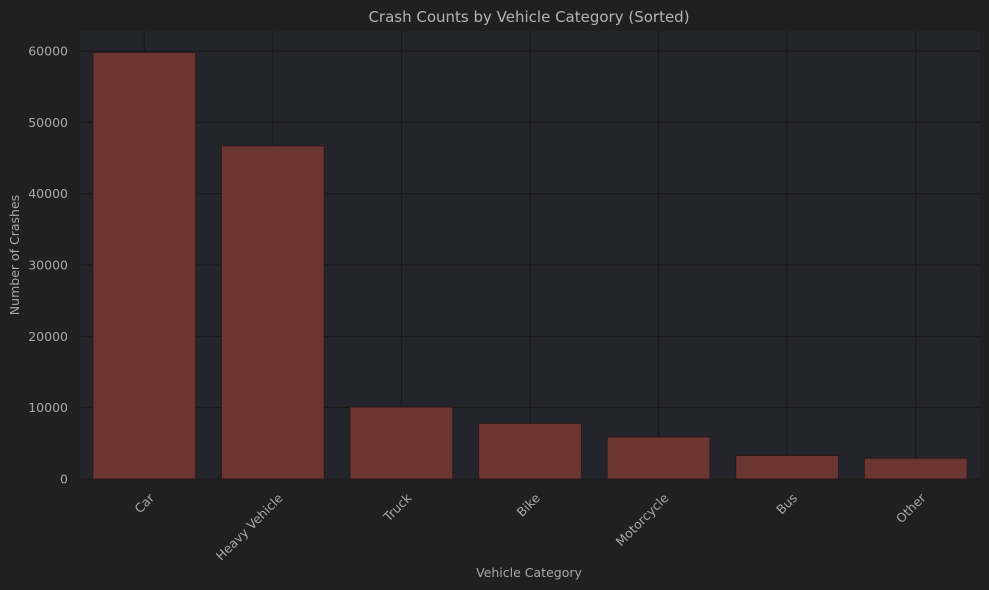 The height and width of the screenshot is (590, 989). Describe the element at coordinates (48, 336) in the screenshot. I see `y-tick-label: 20000` at that location.